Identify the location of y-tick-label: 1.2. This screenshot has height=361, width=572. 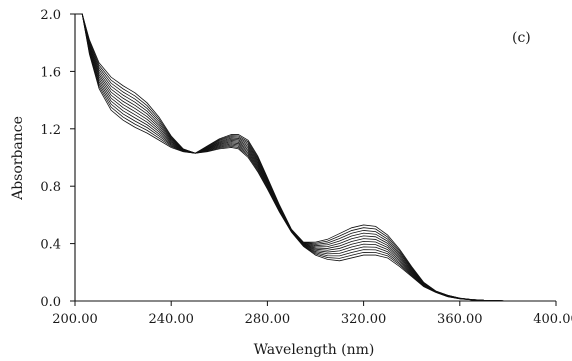
(50, 130).